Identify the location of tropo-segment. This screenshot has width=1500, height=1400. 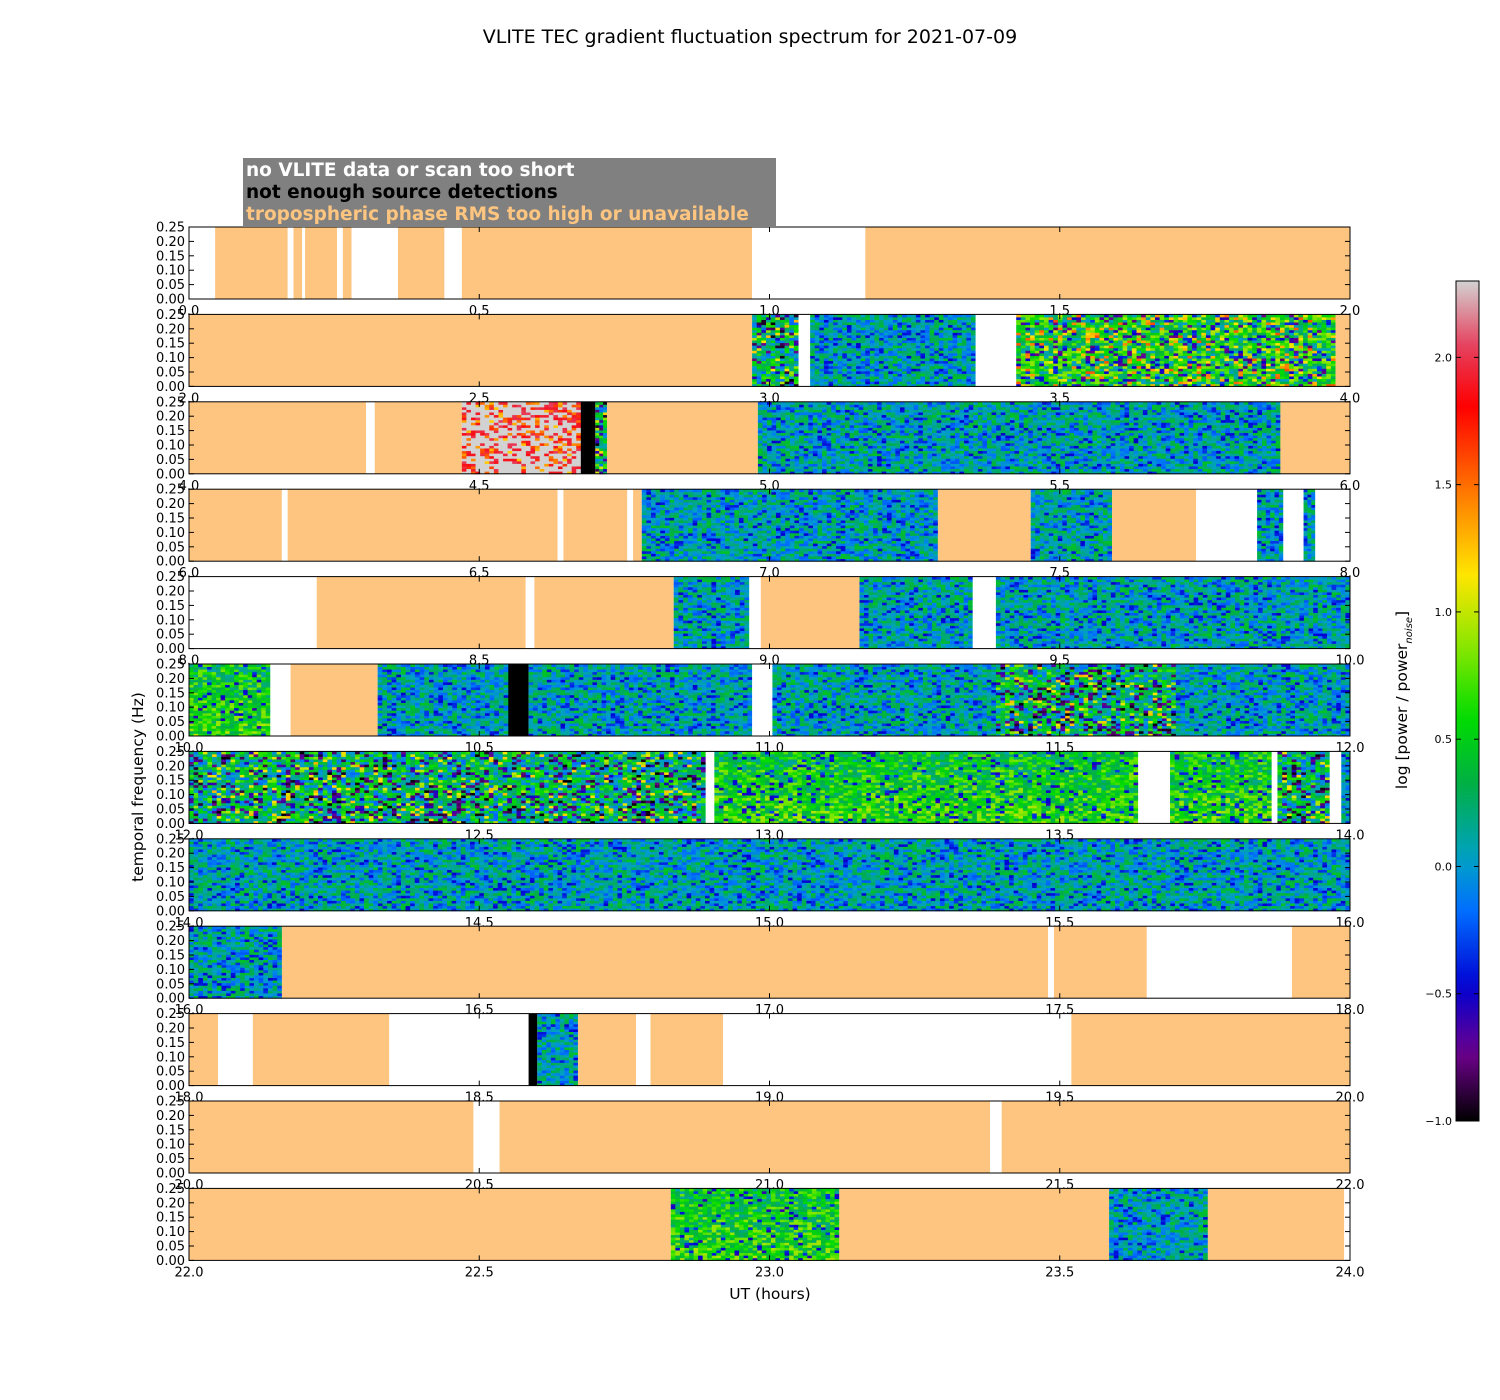
(682, 437).